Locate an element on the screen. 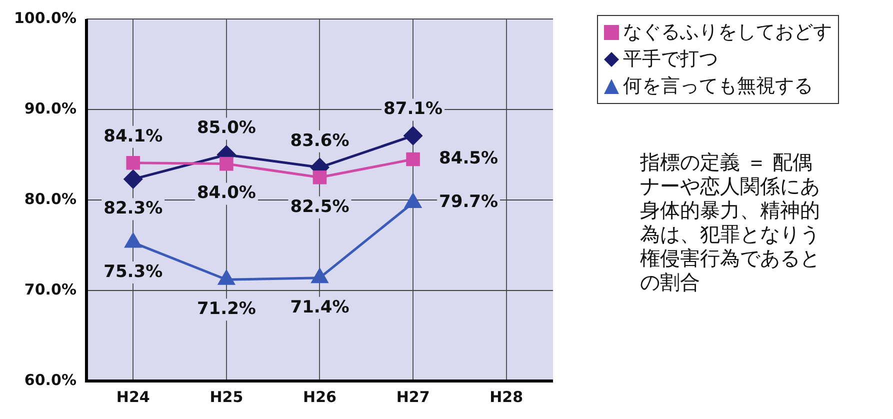  text: 身体的暴力、精神的 is located at coordinates (730, 210).